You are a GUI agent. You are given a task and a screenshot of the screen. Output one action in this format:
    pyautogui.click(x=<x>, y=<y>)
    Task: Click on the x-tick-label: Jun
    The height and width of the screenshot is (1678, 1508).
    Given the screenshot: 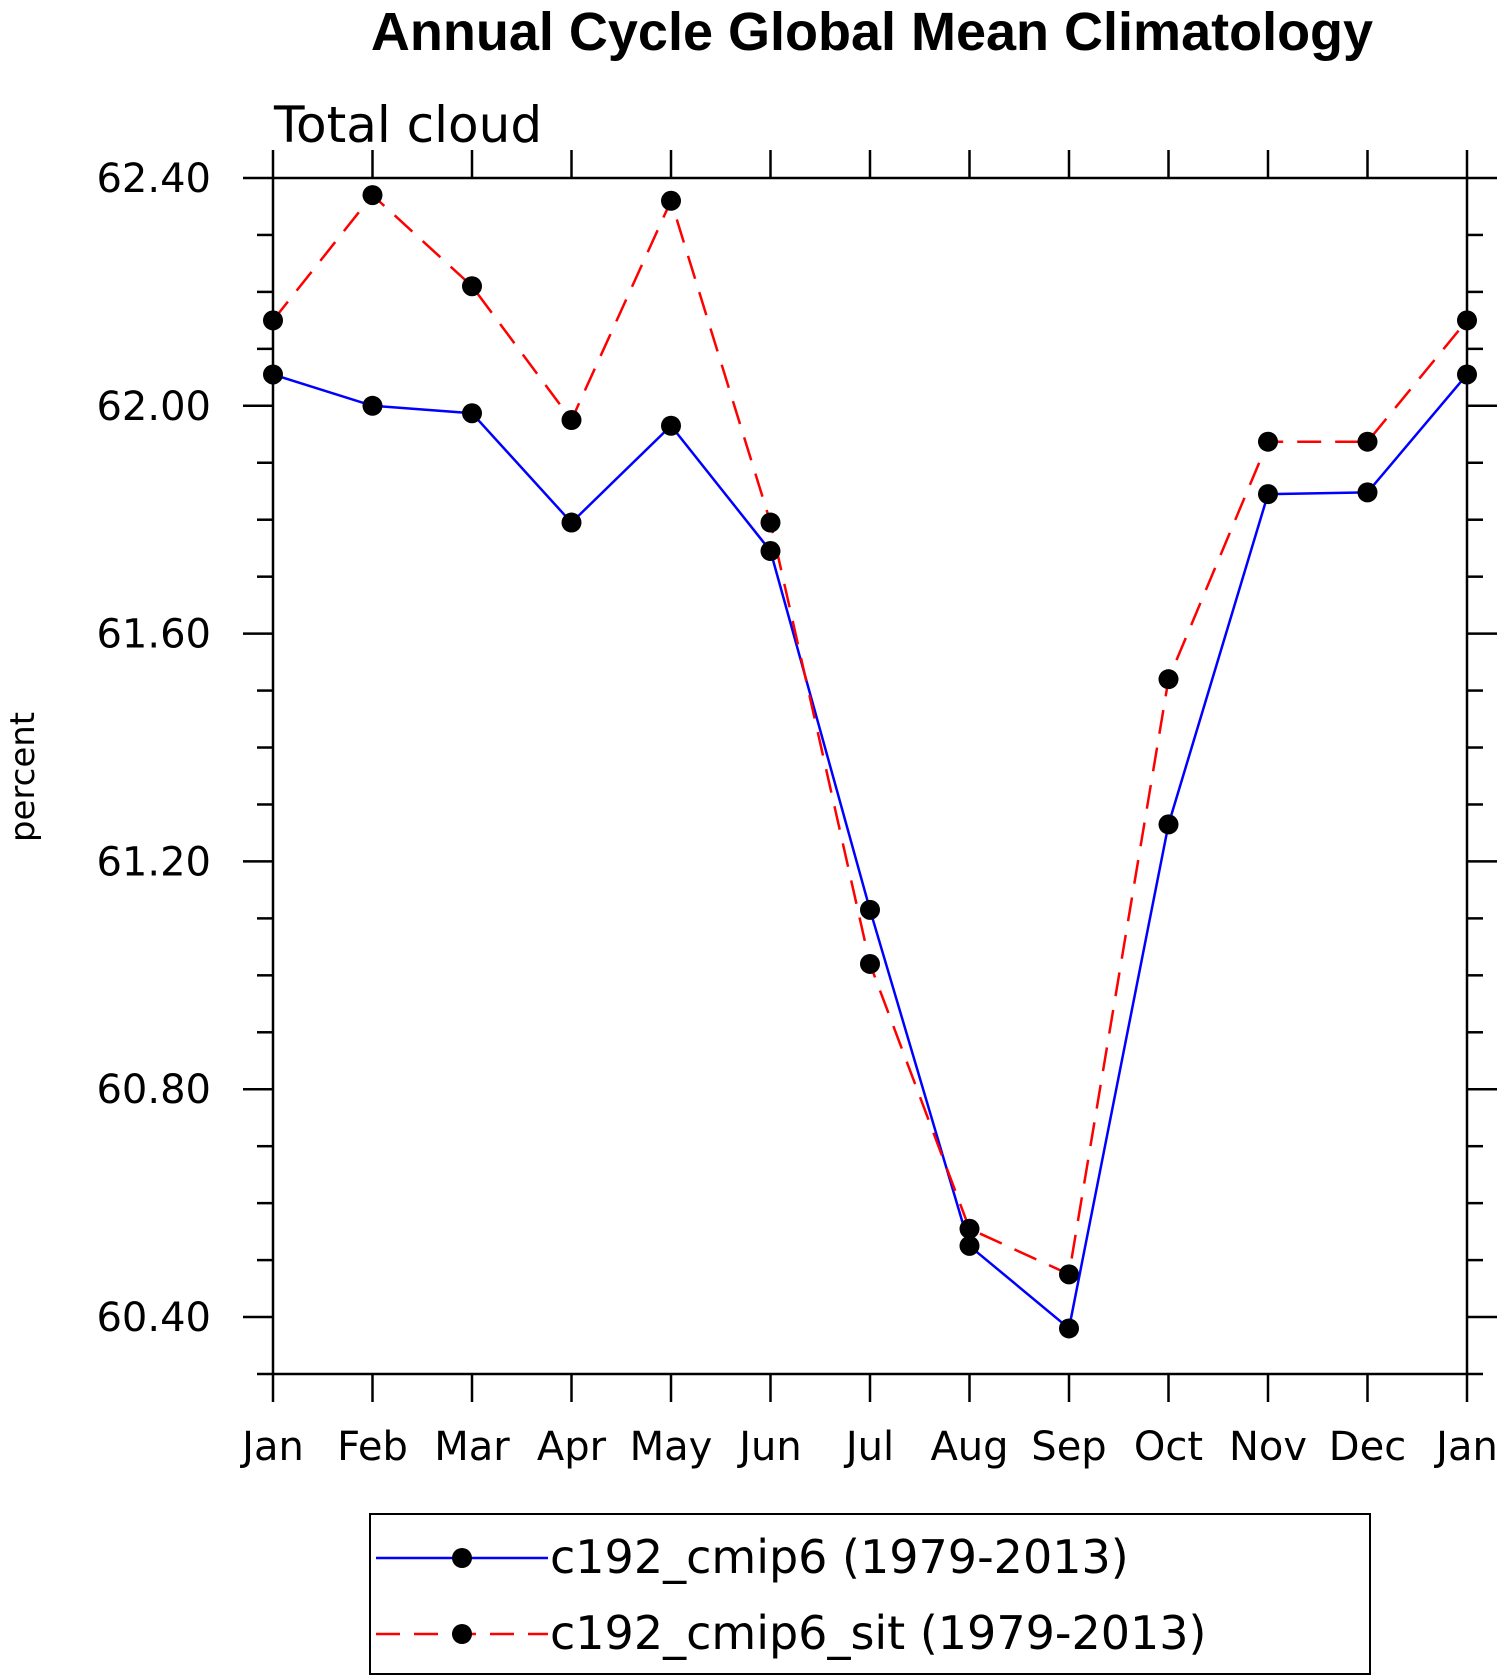 What is the action you would take?
    pyautogui.click(x=769, y=1447)
    